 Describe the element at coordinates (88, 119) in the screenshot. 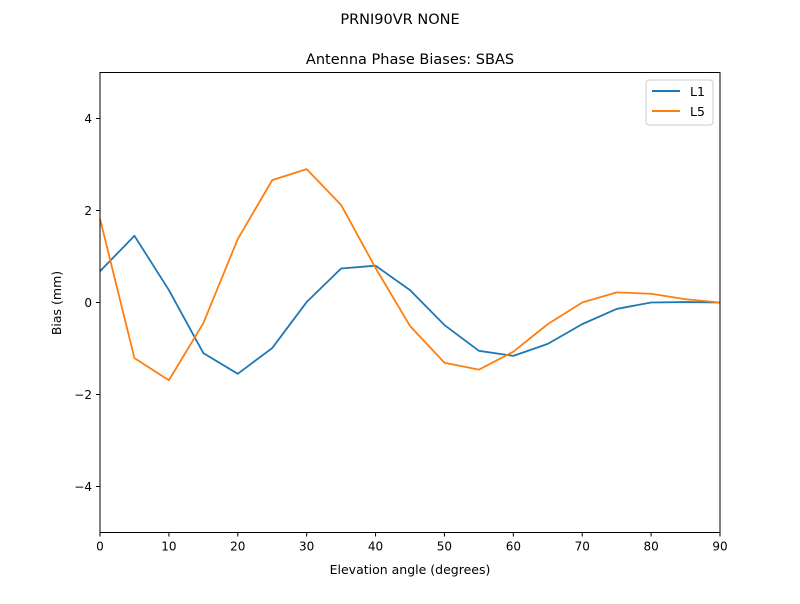

I see `y-tick-label: 4` at that location.